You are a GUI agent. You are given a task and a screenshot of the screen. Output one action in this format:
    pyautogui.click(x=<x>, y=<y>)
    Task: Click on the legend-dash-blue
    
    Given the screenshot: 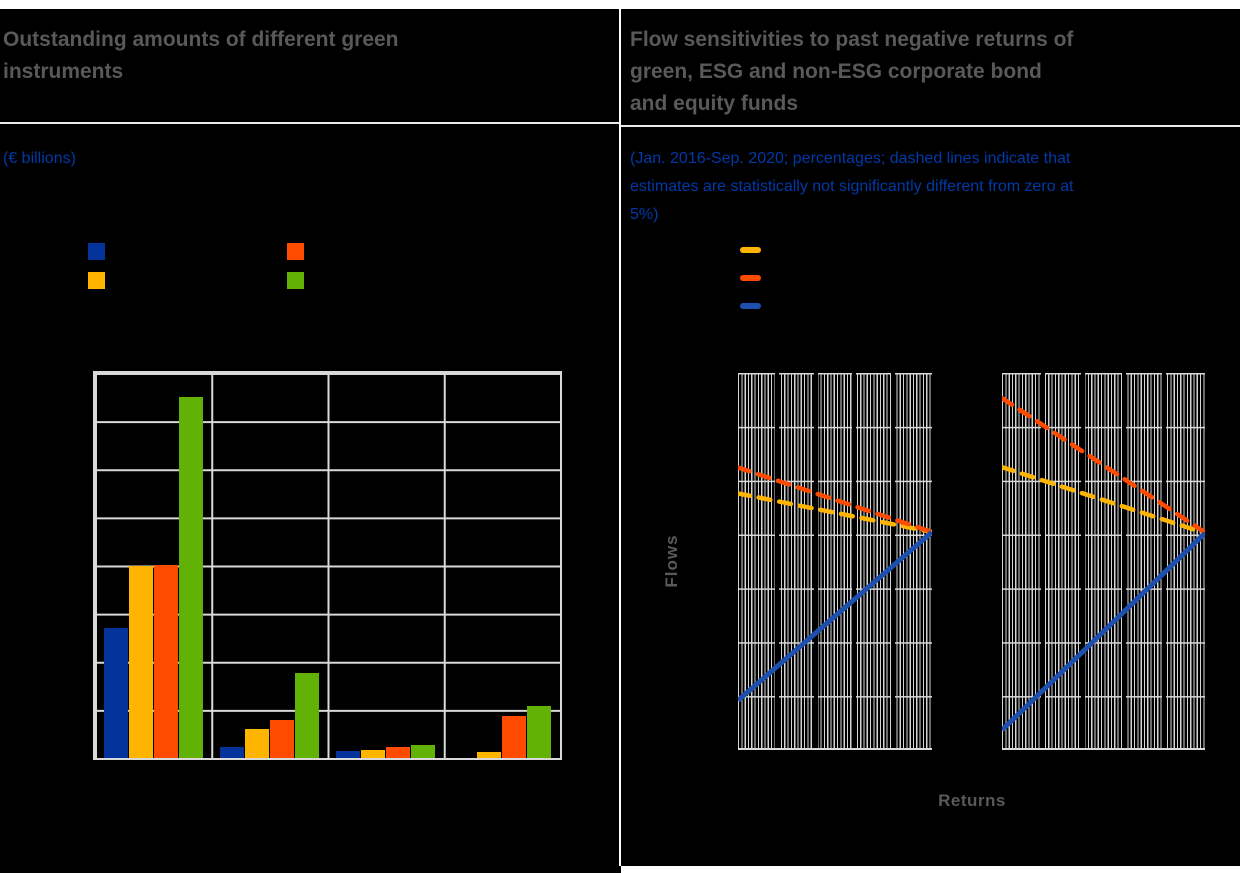 What is the action you would take?
    pyautogui.click(x=750, y=306)
    